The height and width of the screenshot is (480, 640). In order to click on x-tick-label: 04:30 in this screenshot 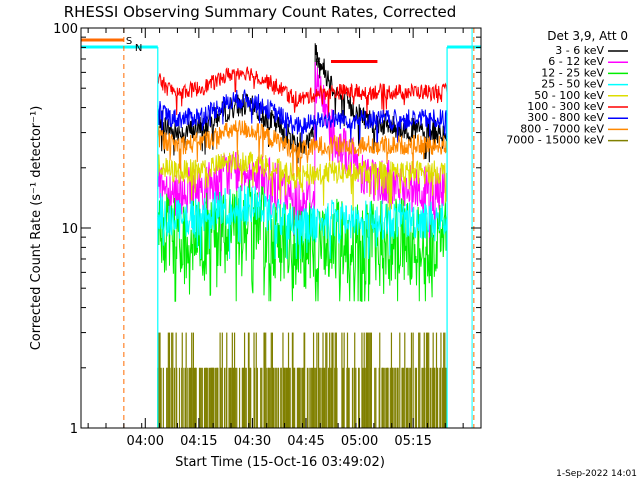, I will do `click(252, 441)`.